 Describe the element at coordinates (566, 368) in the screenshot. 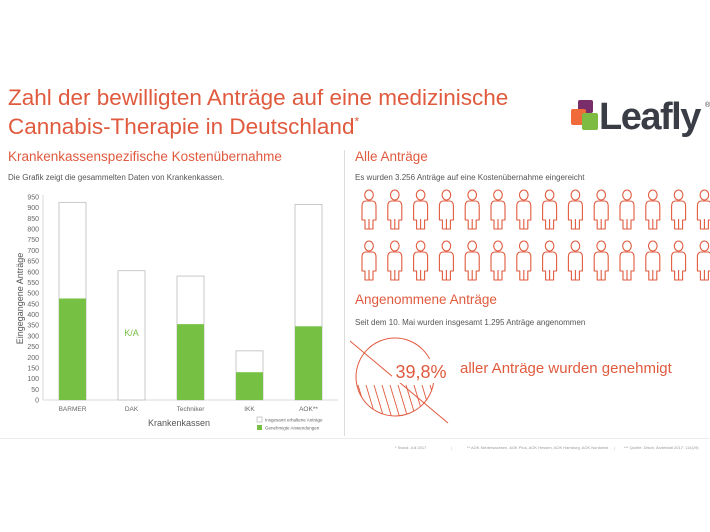

I see `percent-caption: aller Anträge wurden genehmigt` at that location.